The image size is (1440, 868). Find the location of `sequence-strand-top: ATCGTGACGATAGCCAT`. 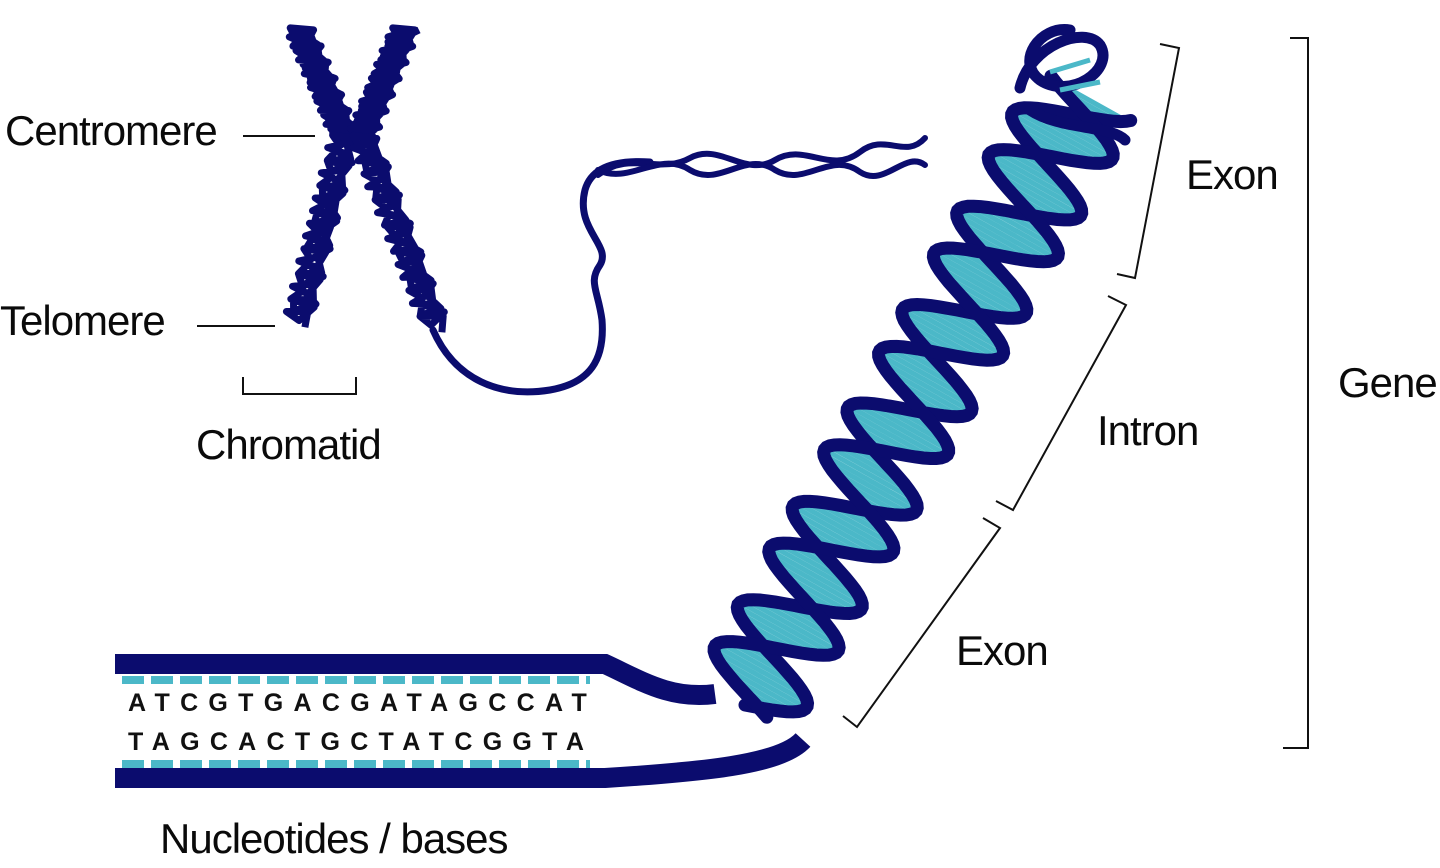

sequence-strand-top: ATCGTGACGATAGCCAT is located at coordinates (363, 703).